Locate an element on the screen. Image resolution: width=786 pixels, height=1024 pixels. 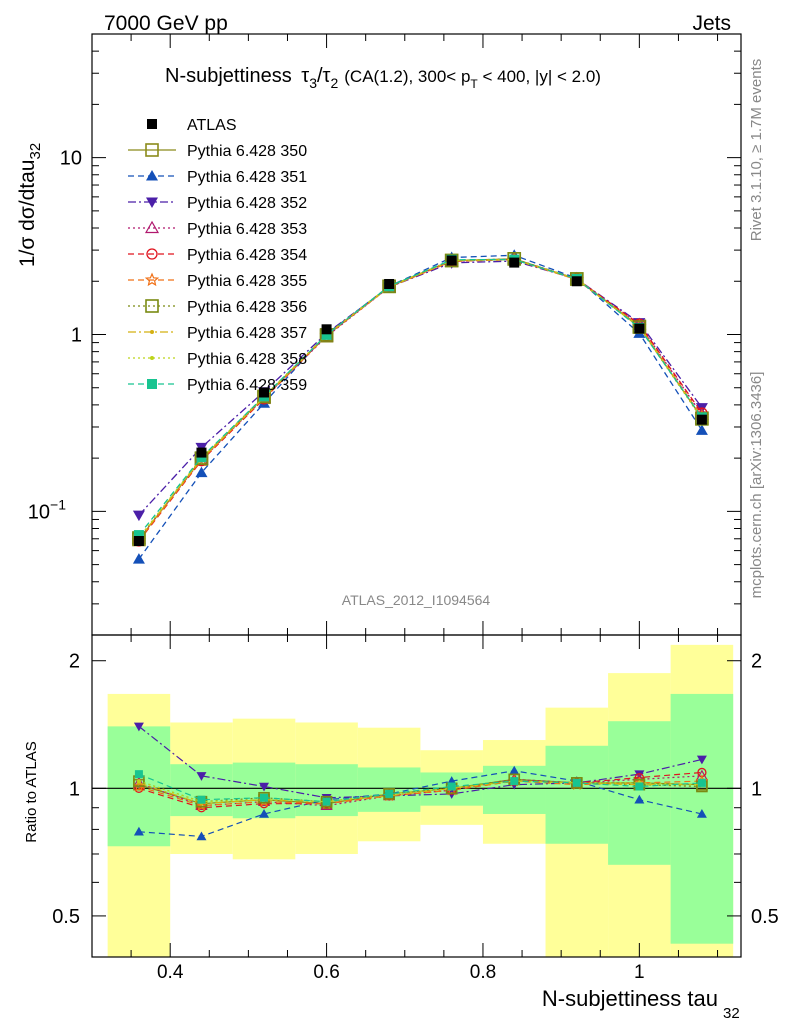
x-axis-label-text: N-subjettiness tau is located at coordinates (630, 998).